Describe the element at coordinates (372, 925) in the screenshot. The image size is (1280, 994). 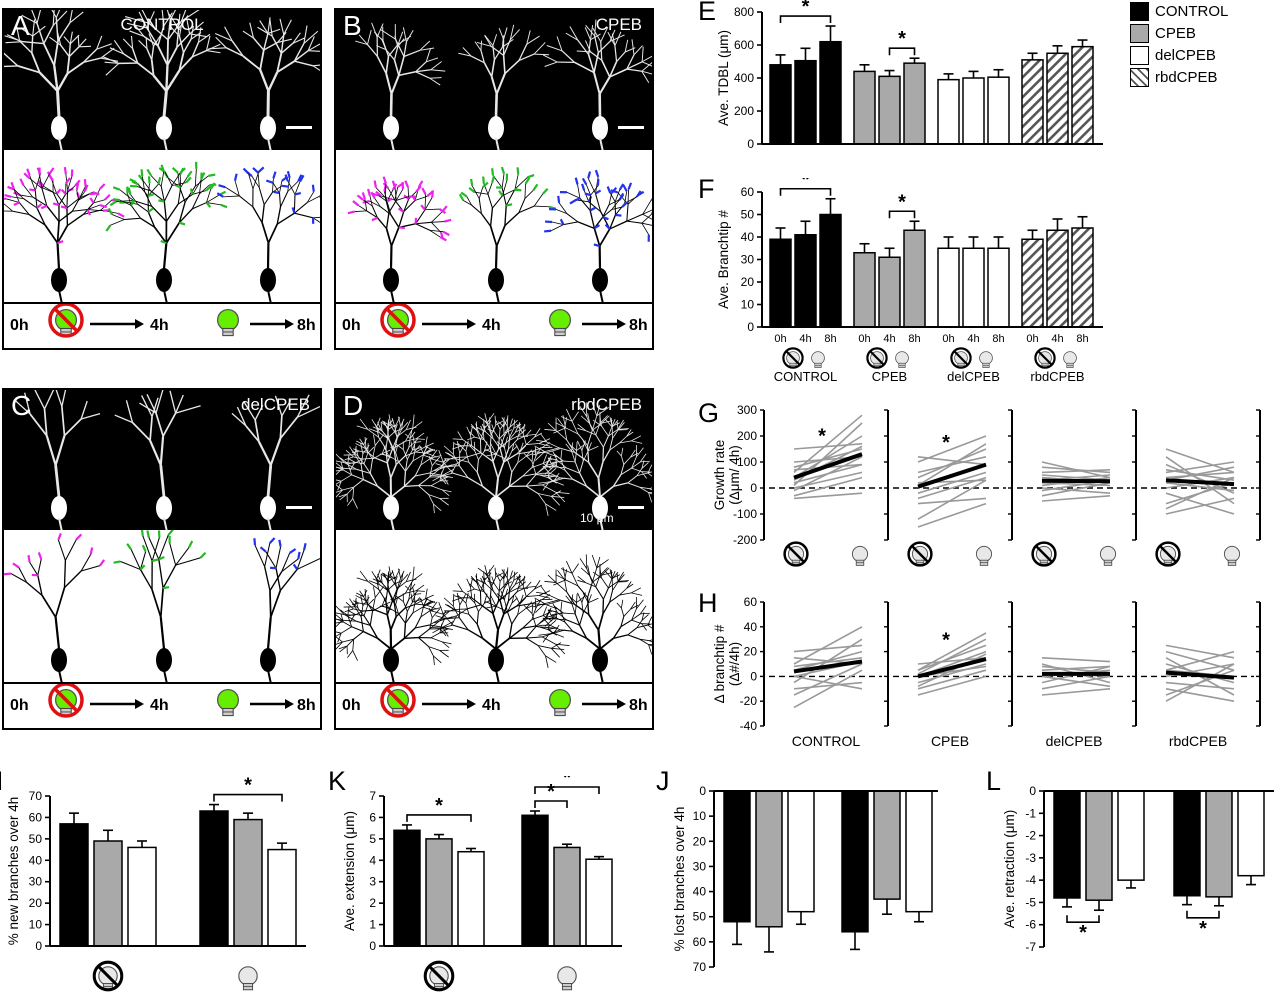
I see `svg-text: 1` at that location.